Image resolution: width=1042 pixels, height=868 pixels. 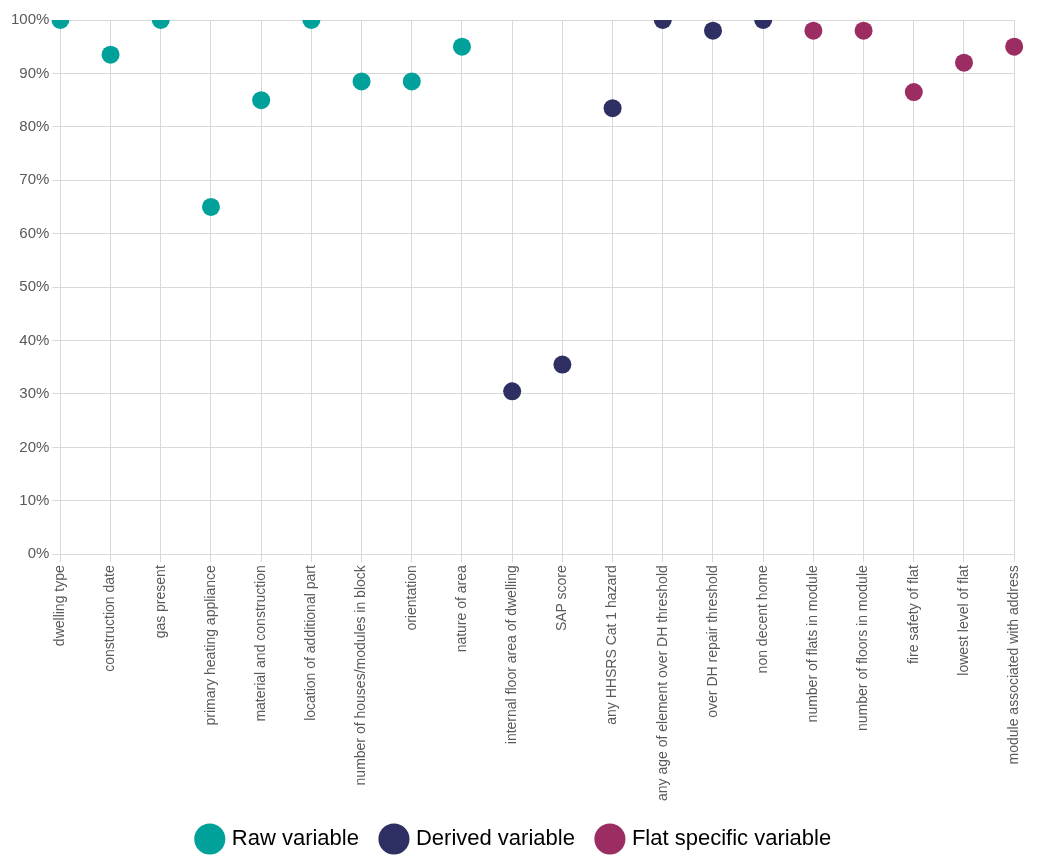 I want to click on legend-label: Raw variable, so click(x=295, y=838).